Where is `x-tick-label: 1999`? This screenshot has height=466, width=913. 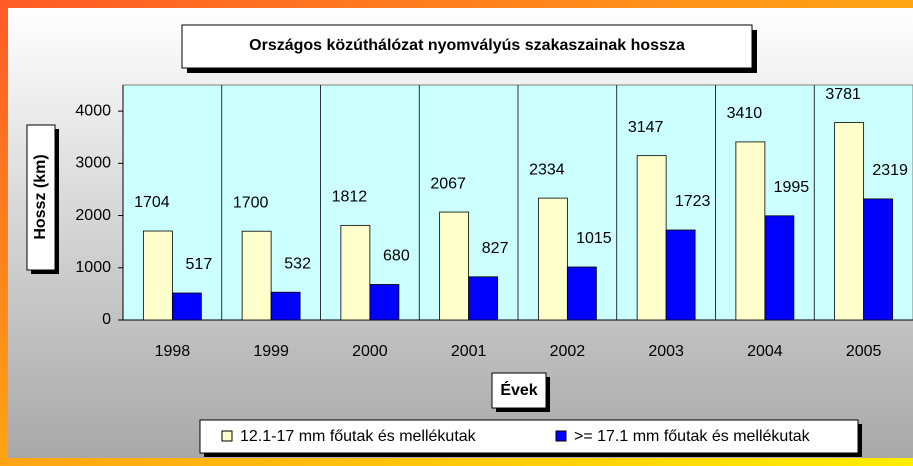
x-tick-label: 1999 is located at coordinates (271, 351).